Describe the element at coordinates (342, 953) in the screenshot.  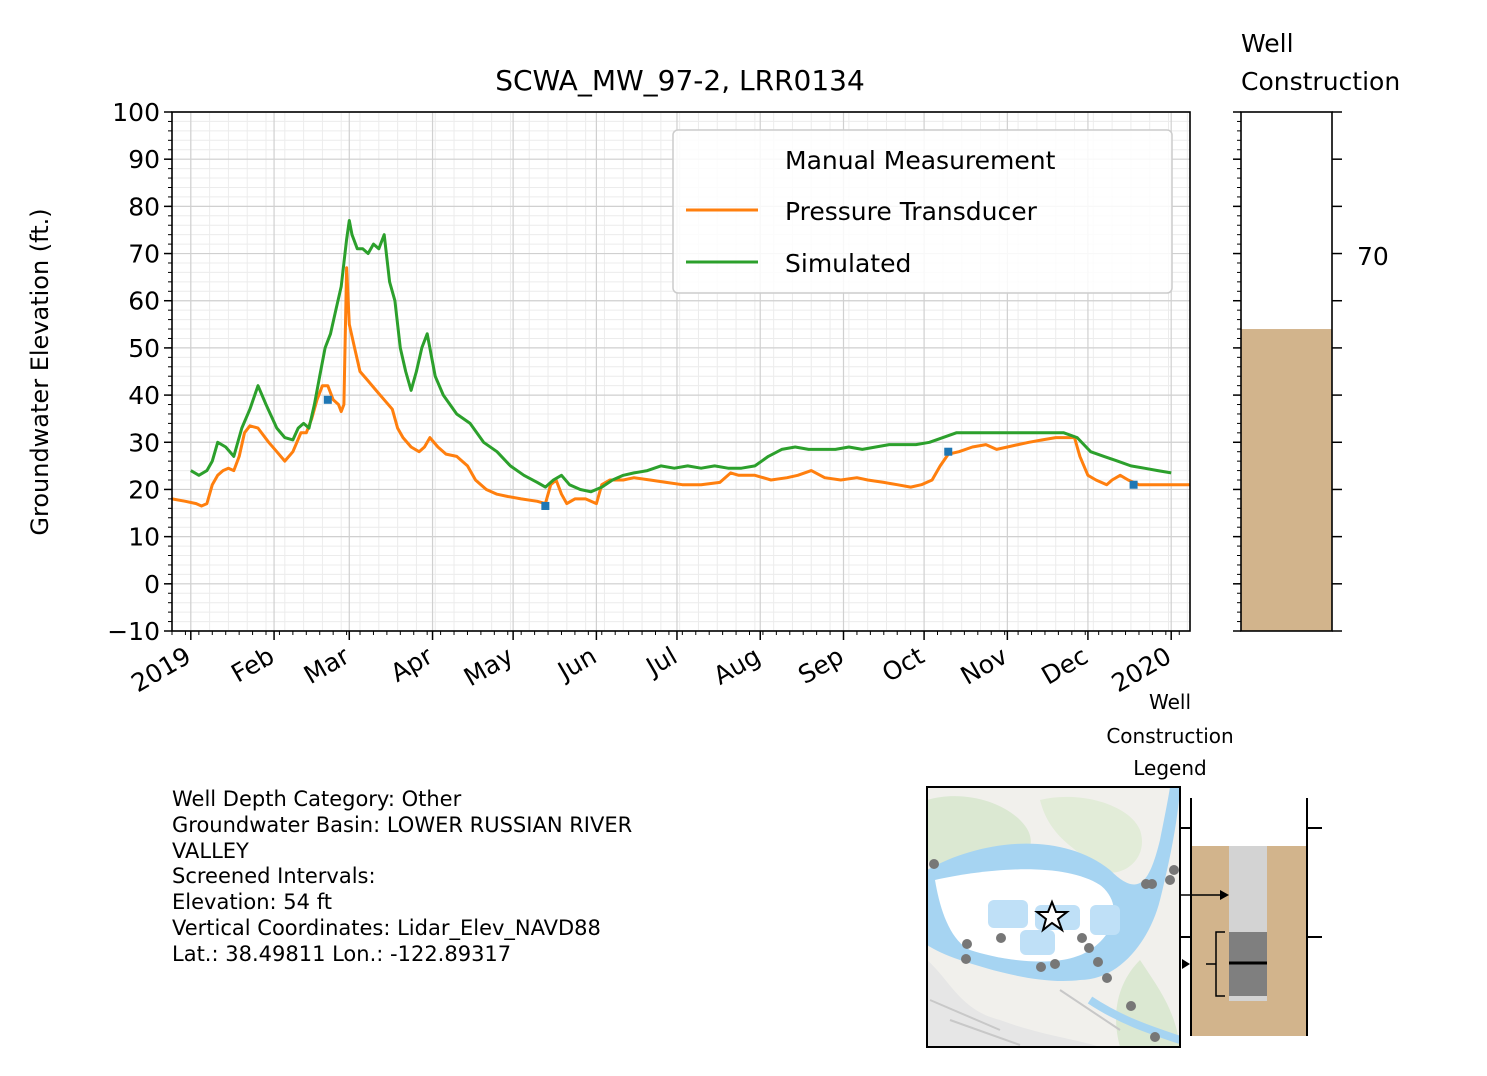
I see `info-line: Lat.: 38.49811 Lon.: -122.89317` at that location.